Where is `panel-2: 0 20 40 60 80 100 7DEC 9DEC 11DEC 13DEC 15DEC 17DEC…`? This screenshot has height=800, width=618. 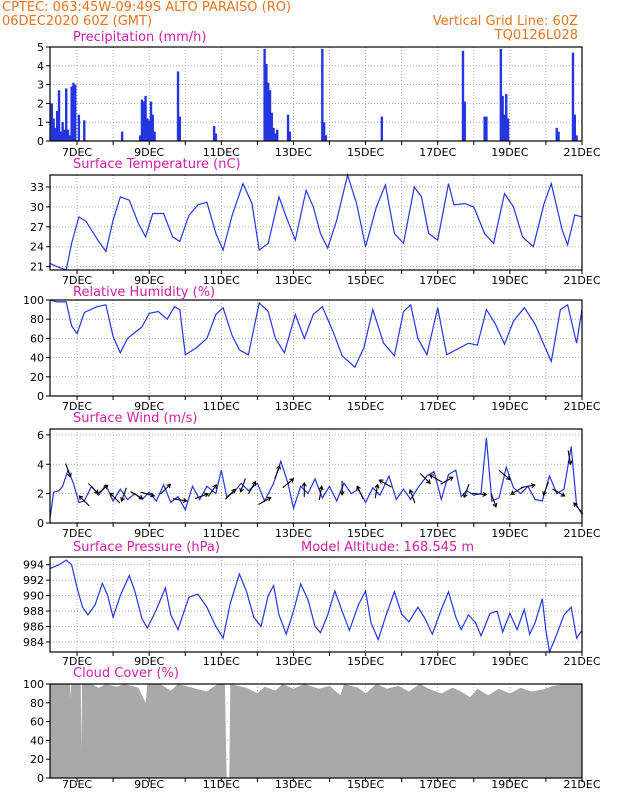
panel-2: 0 20 40 60 80 100 7DEC 9DEC 11DEC 13DEC 15DEC 17DEC… is located at coordinates (312, 349).